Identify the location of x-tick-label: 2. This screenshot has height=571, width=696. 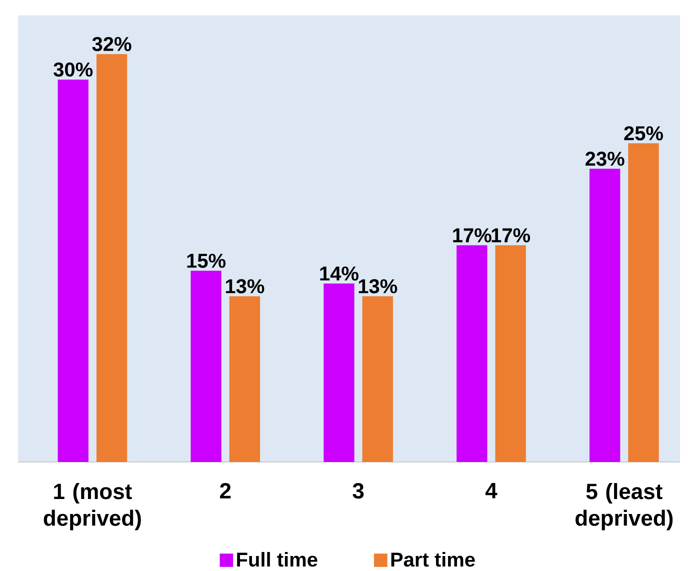
(225, 490).